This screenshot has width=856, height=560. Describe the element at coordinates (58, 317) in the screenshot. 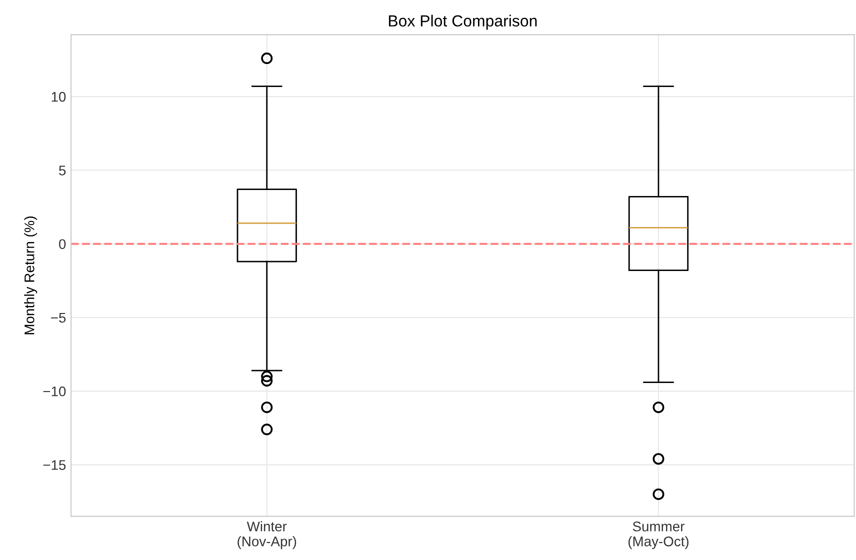

I see `y-tick-label: −5` at that location.